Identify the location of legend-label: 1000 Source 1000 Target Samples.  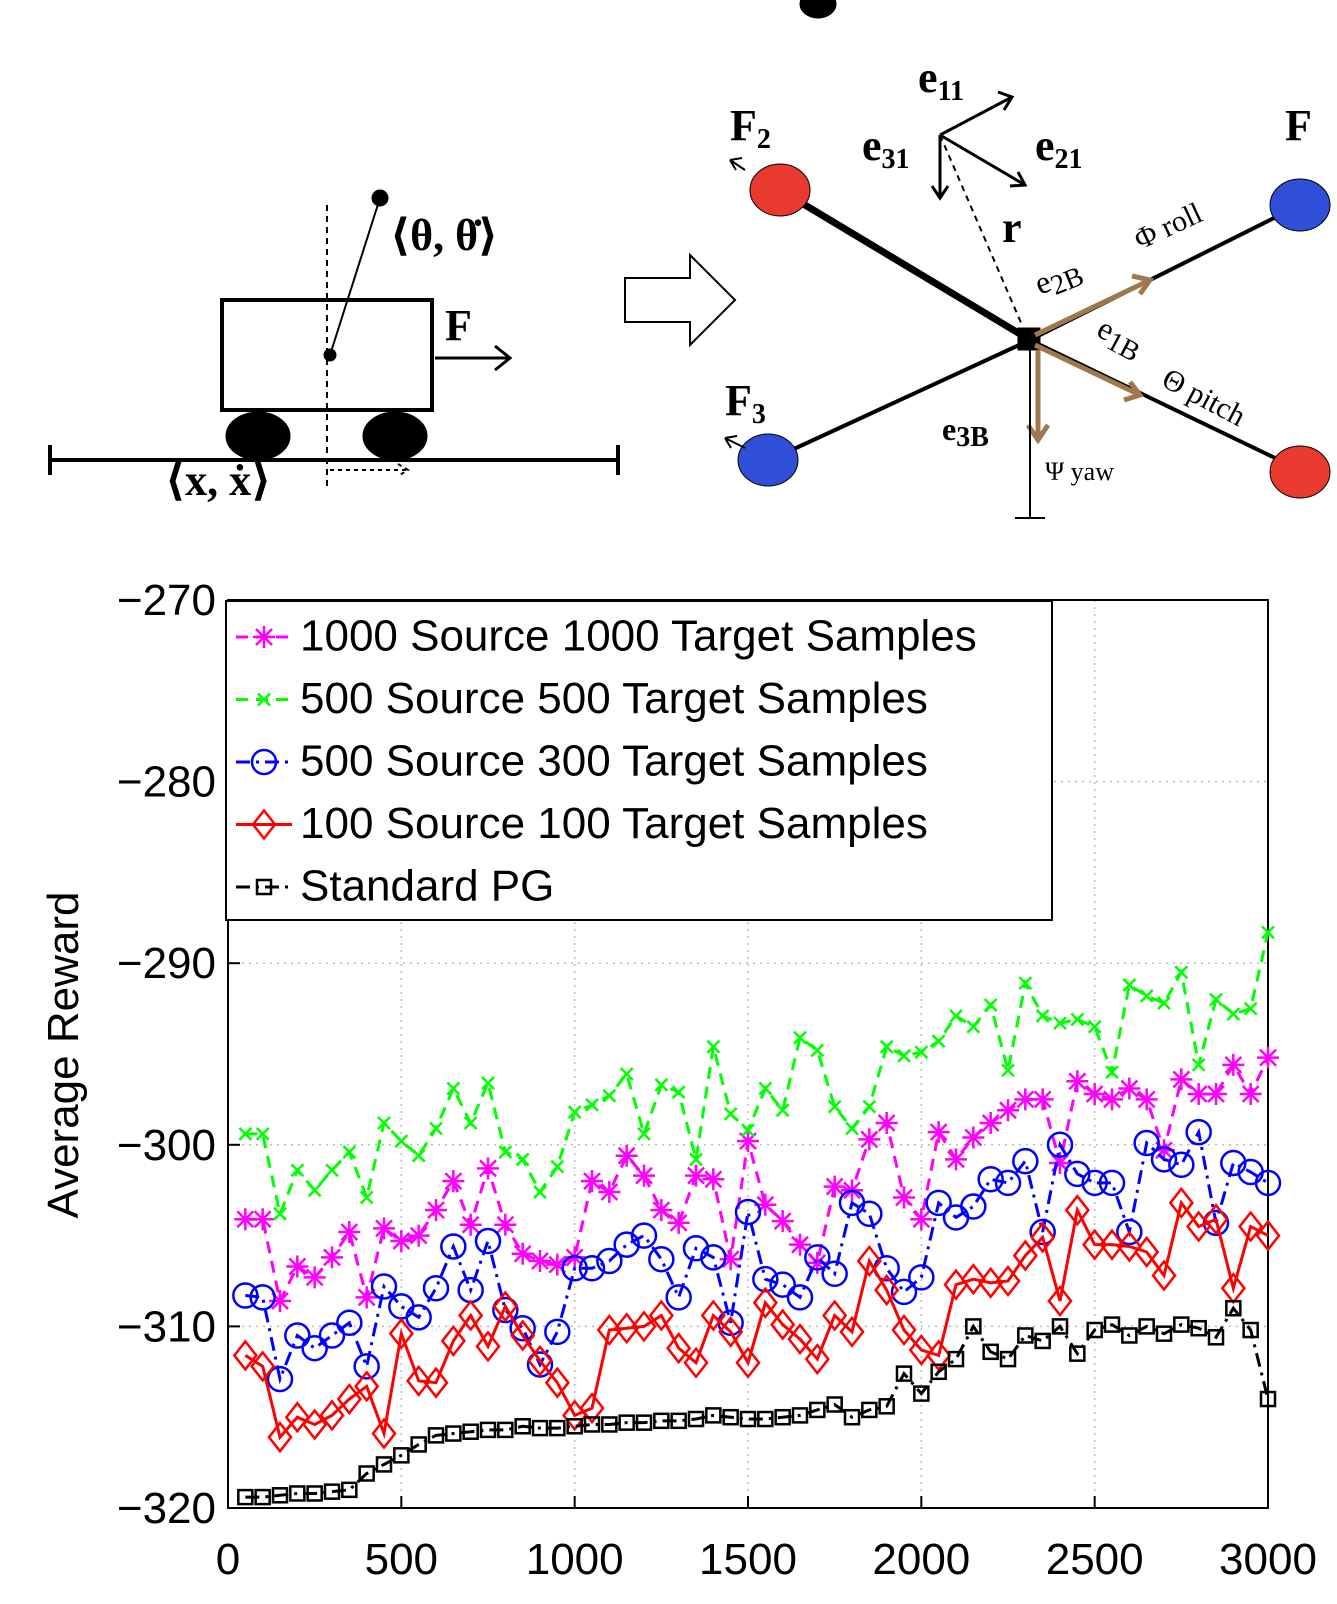
(638, 636).